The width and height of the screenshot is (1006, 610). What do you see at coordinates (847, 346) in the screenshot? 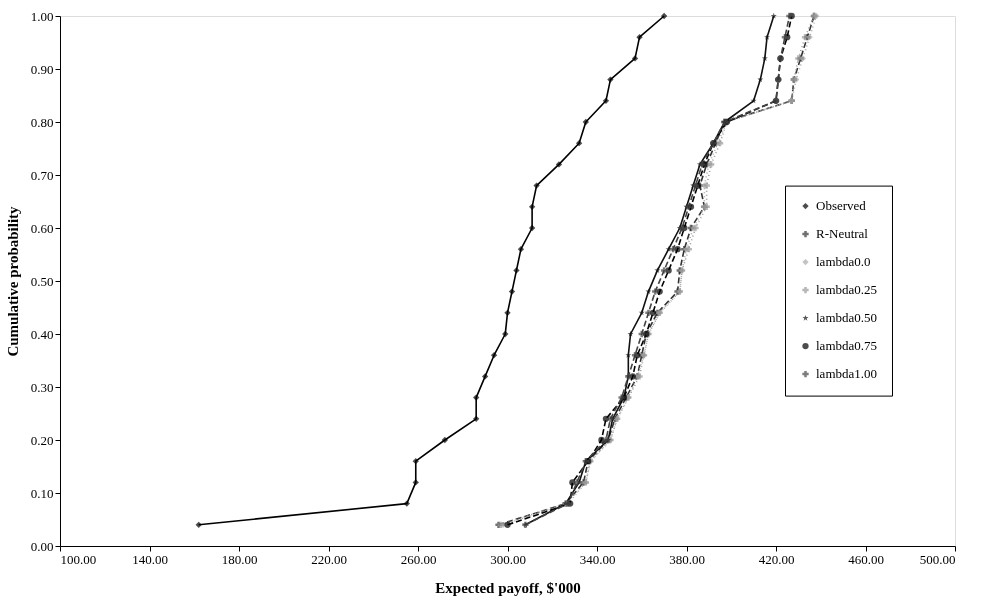
I see `legend-label: lambda0.75` at bounding box center [847, 346].